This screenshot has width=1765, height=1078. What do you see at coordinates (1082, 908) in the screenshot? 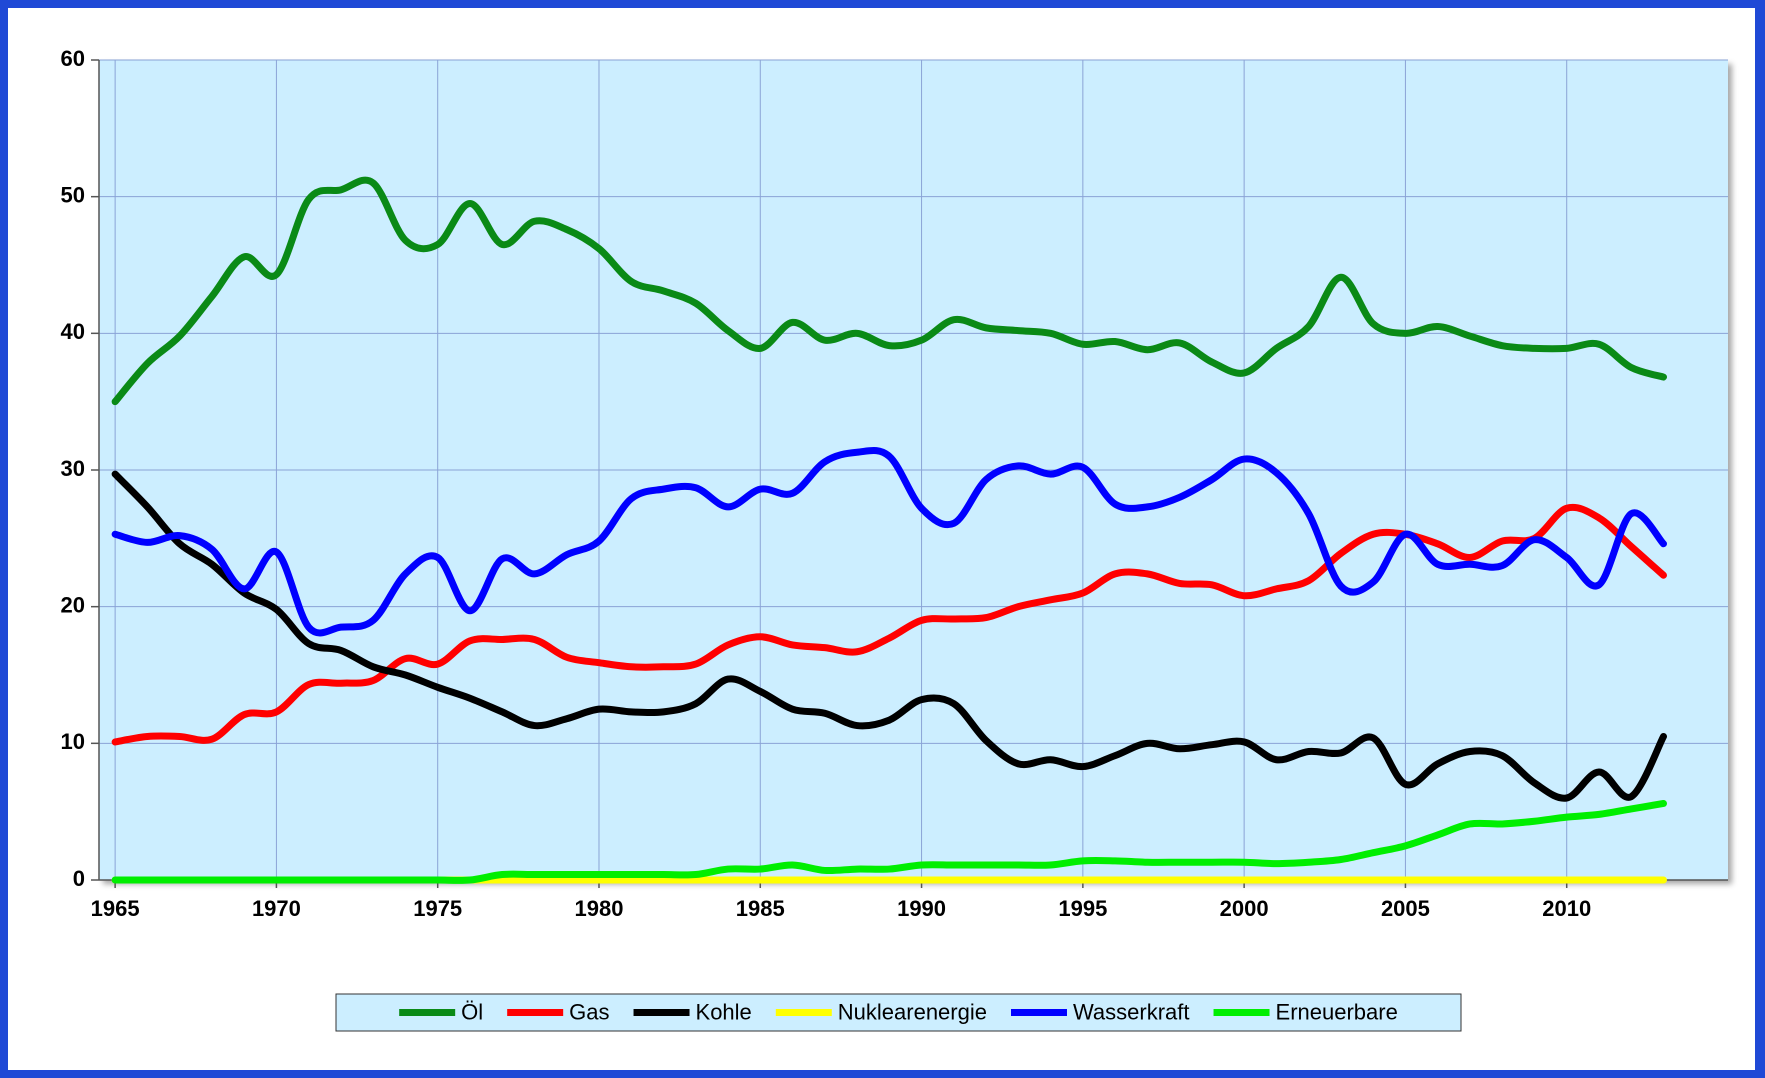
I see `x-tick-label: 1995` at bounding box center [1082, 908].